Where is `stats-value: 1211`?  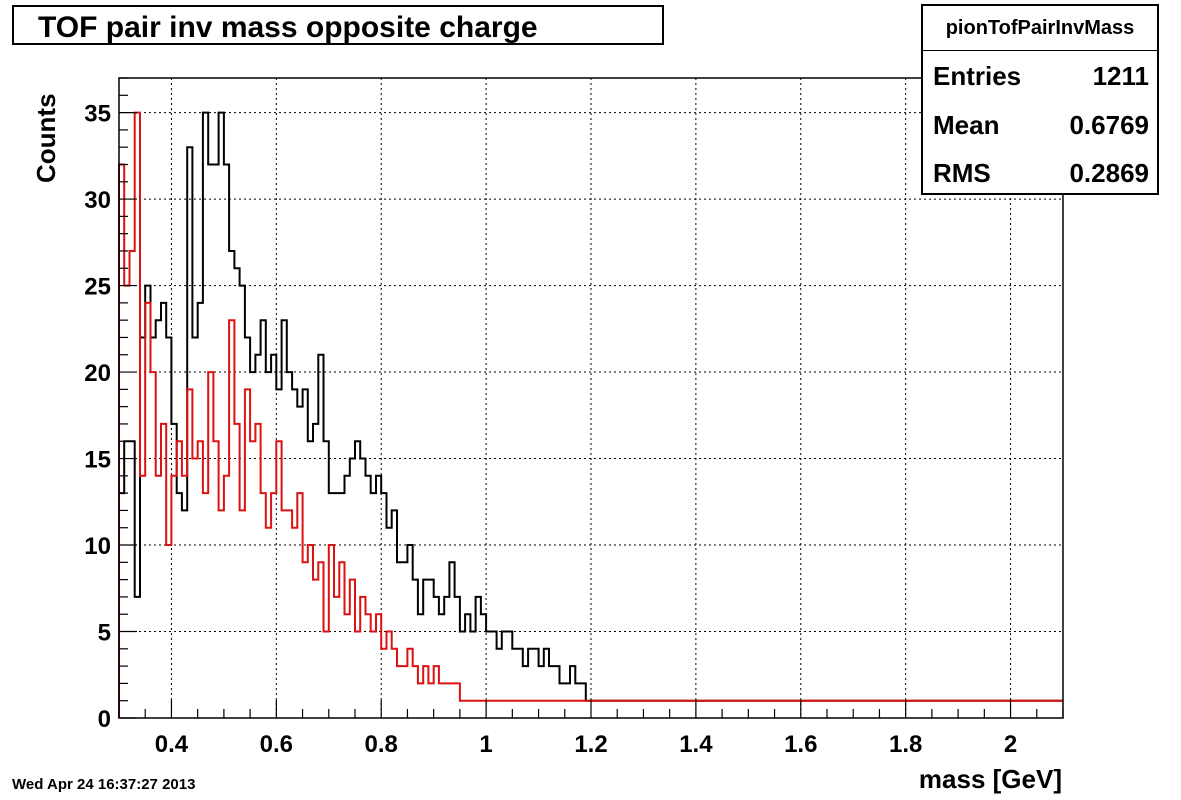
stats-value: 1211 is located at coordinates (1120, 76).